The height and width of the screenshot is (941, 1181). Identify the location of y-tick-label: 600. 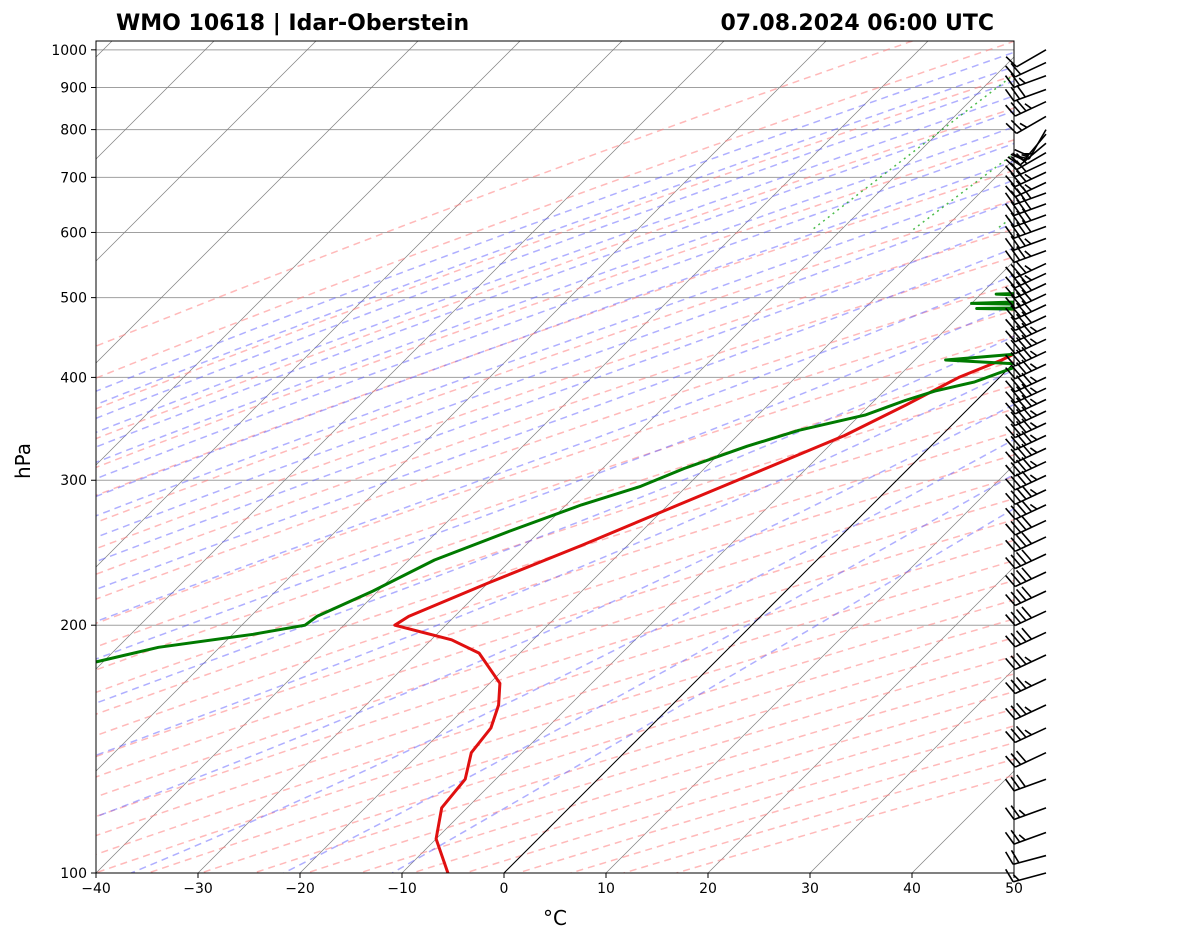
(73, 233).